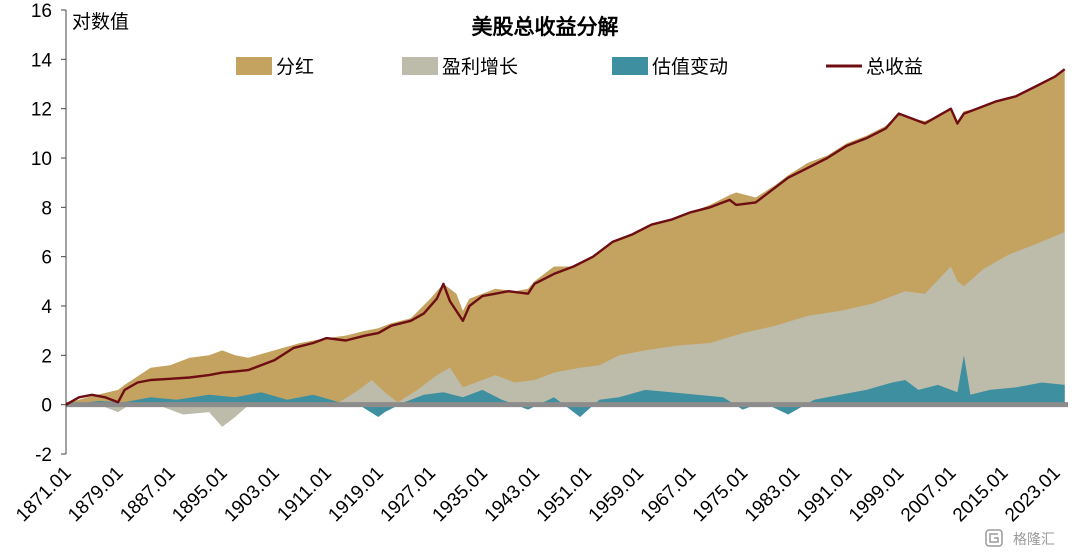  What do you see at coordinates (928, 494) in the screenshot?
I see `x-tick-label: 2007.01` at bounding box center [928, 494].